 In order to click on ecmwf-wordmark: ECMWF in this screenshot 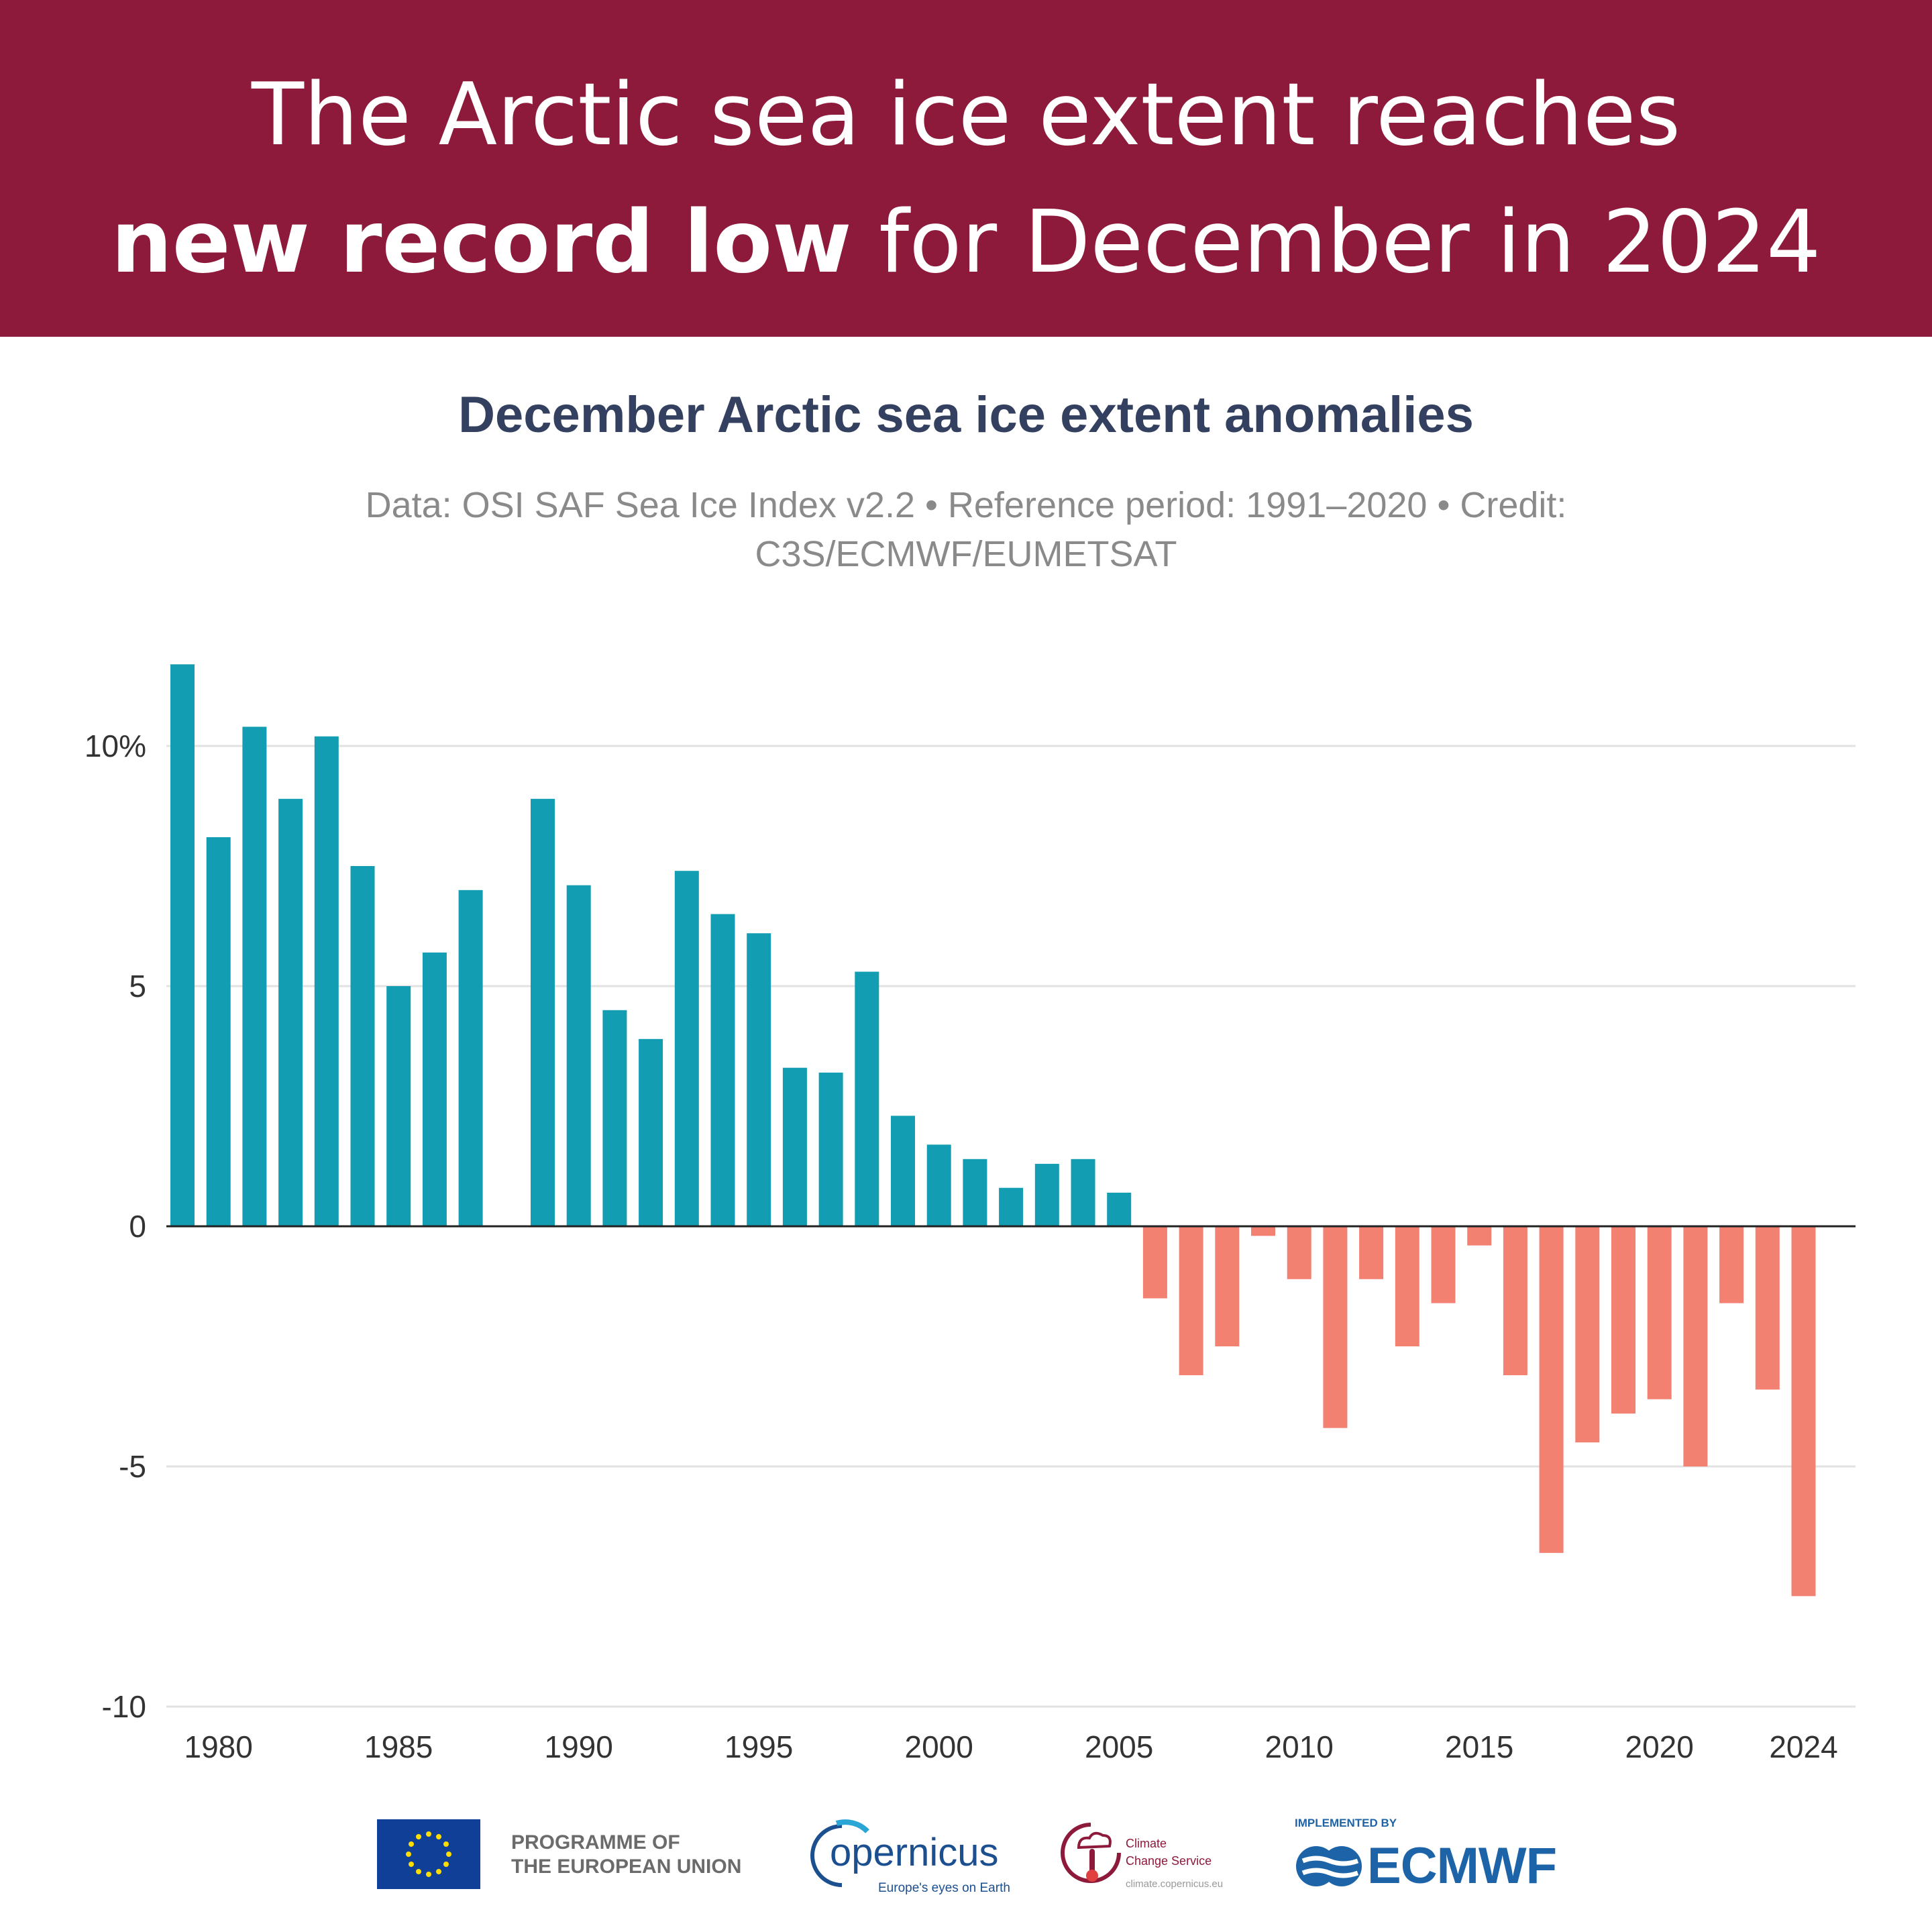, I will do `click(1462, 1865)`.